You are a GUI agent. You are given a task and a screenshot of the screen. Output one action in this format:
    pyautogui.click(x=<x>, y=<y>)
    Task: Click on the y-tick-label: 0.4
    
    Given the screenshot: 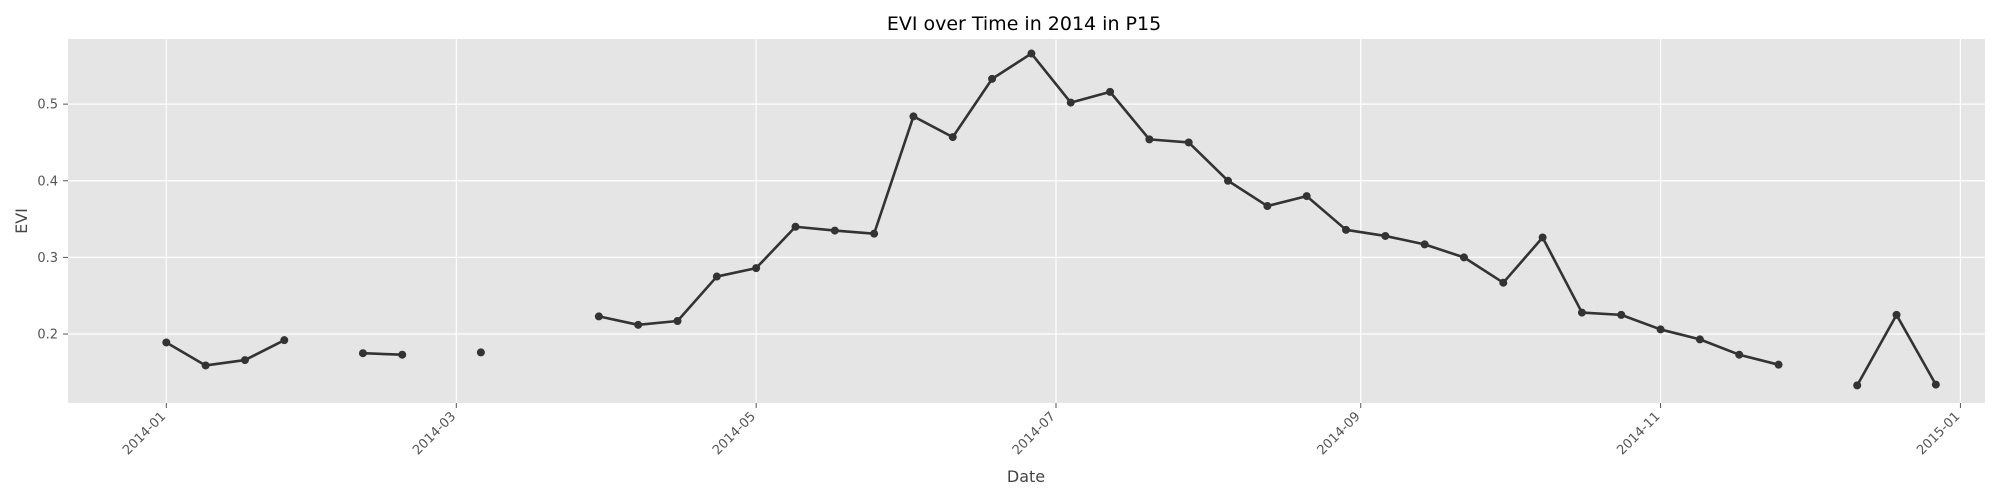 What is the action you would take?
    pyautogui.click(x=47, y=181)
    